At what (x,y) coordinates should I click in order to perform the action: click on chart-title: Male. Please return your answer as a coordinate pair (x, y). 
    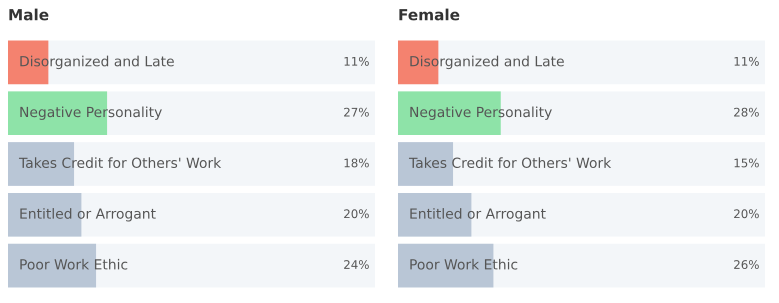
    Looking at the image, I should click on (28, 14).